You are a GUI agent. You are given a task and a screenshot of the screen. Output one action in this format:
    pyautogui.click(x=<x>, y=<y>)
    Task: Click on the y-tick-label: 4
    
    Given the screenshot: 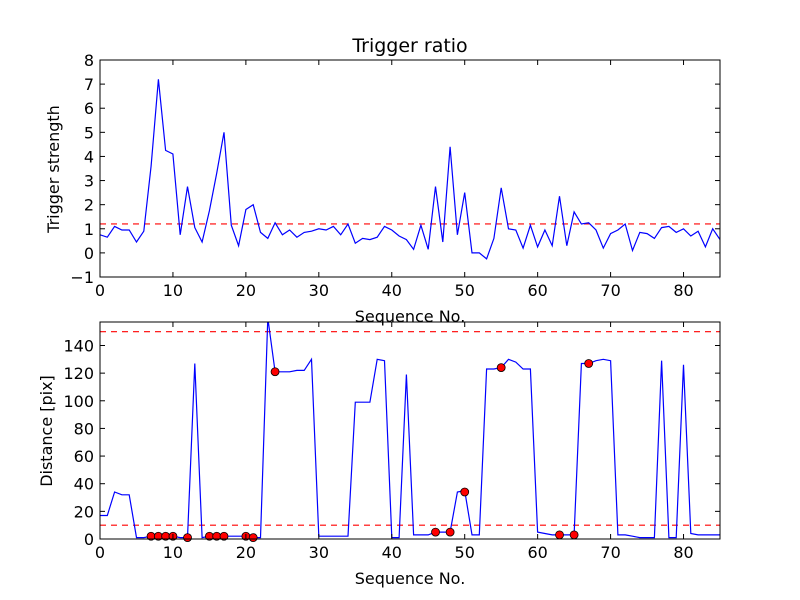 What is the action you would take?
    pyautogui.click(x=89, y=156)
    